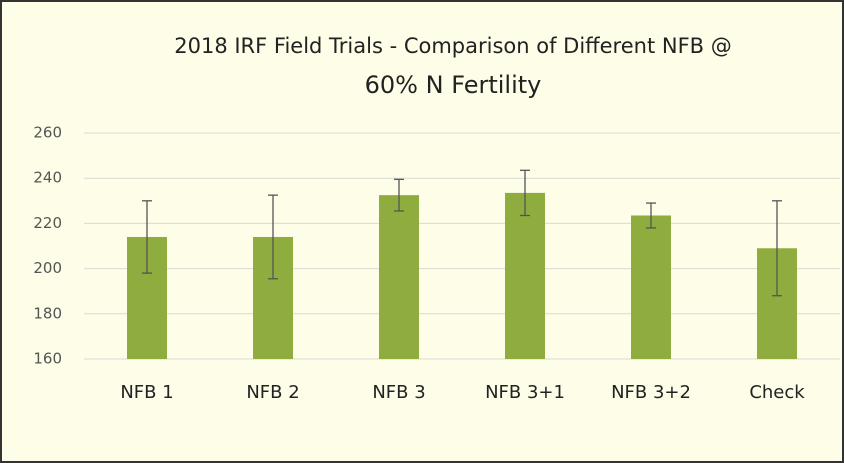  I want to click on y-tick-label: 200, so click(47, 268).